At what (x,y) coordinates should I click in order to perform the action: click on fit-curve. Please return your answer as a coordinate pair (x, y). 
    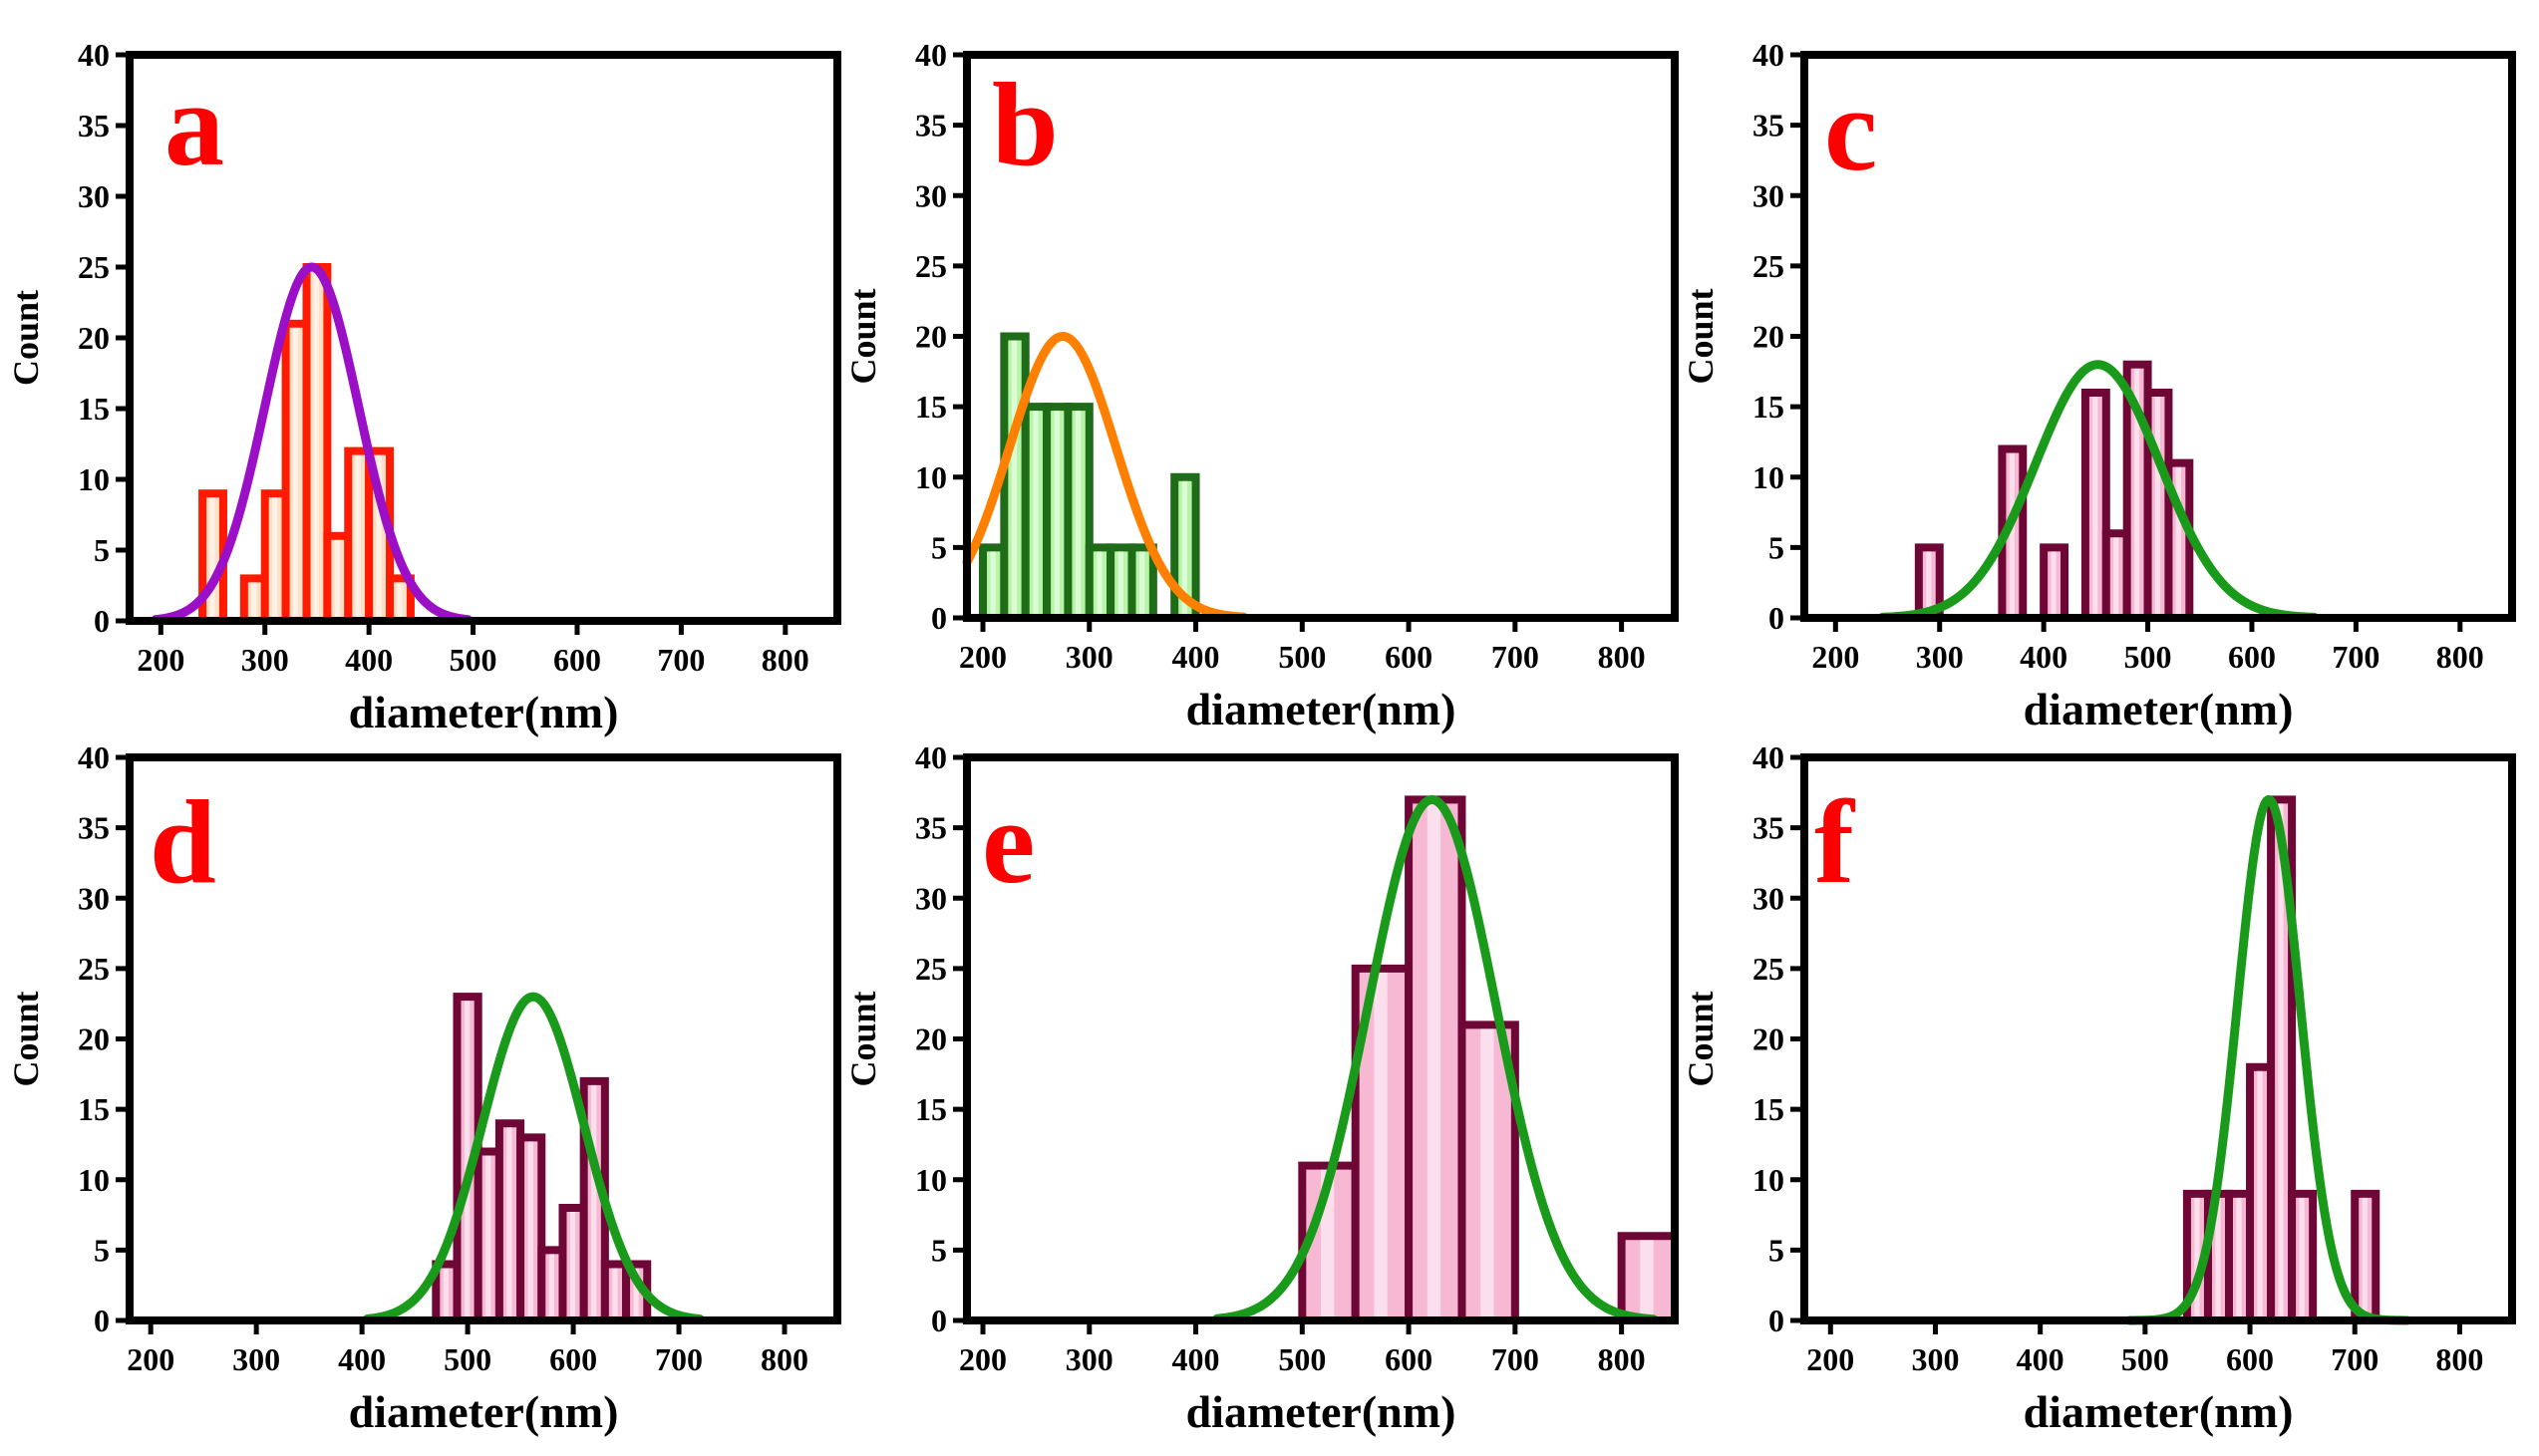
    Looking at the image, I should click on (2268, 1059).